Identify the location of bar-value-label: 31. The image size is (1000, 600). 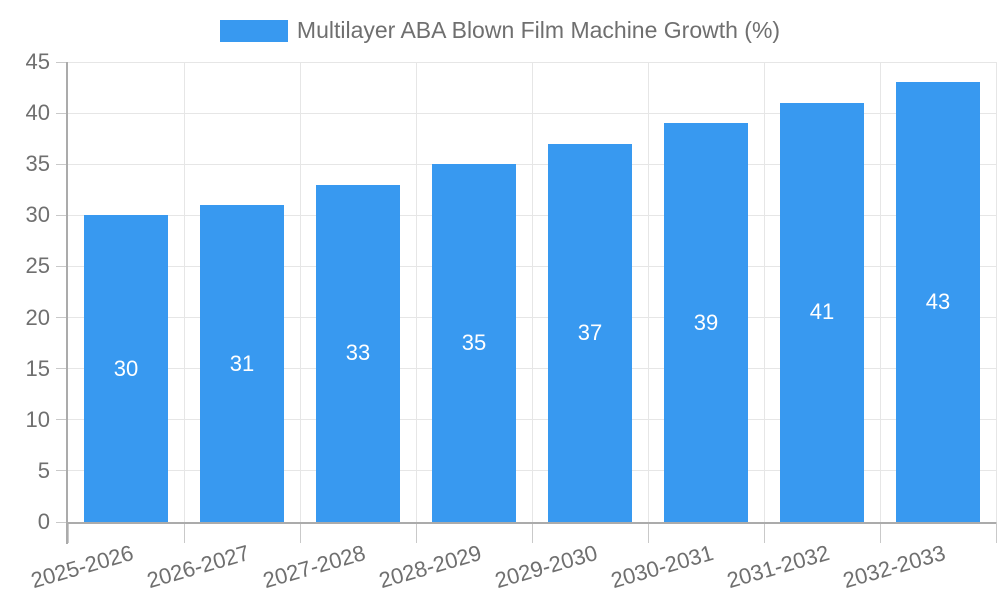
(242, 363).